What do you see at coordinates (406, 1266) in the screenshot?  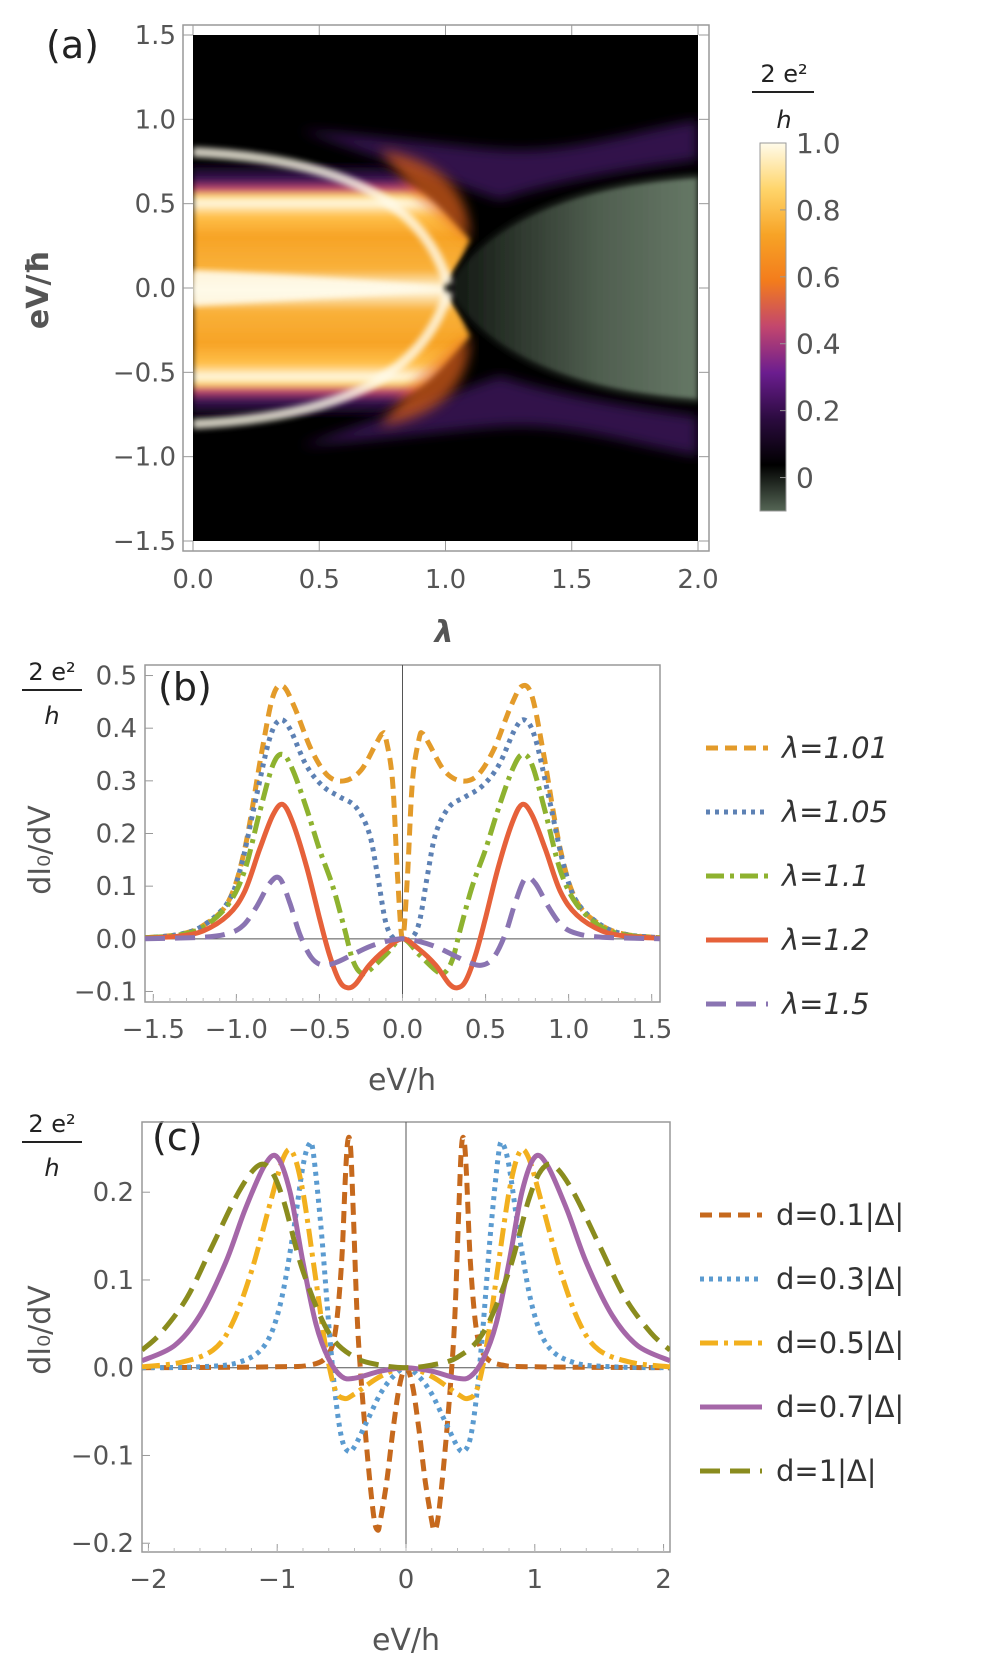 I see `panel-c-series-5-line` at bounding box center [406, 1266].